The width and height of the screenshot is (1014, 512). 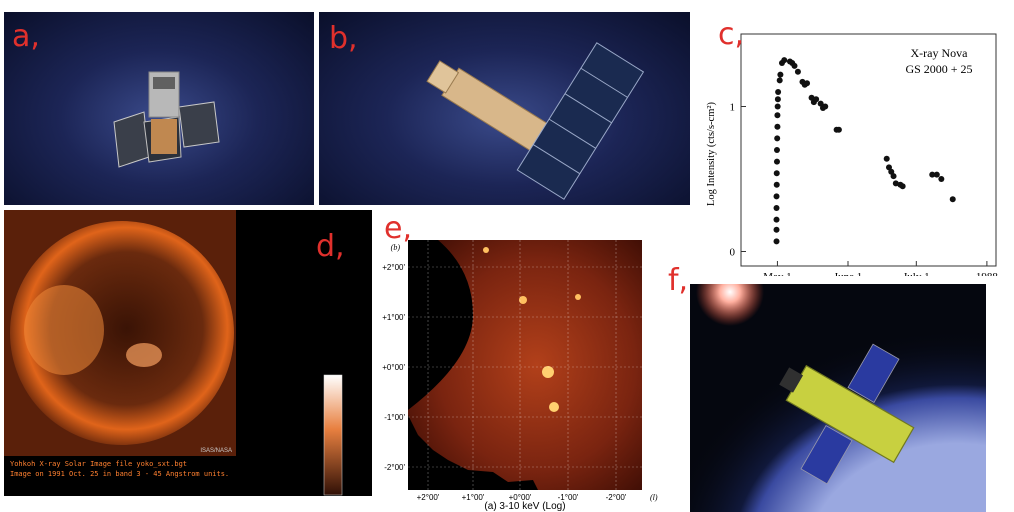 What do you see at coordinates (616, 497) in the screenshot?
I see `xray-x-tick-label: -2°00'` at bounding box center [616, 497].